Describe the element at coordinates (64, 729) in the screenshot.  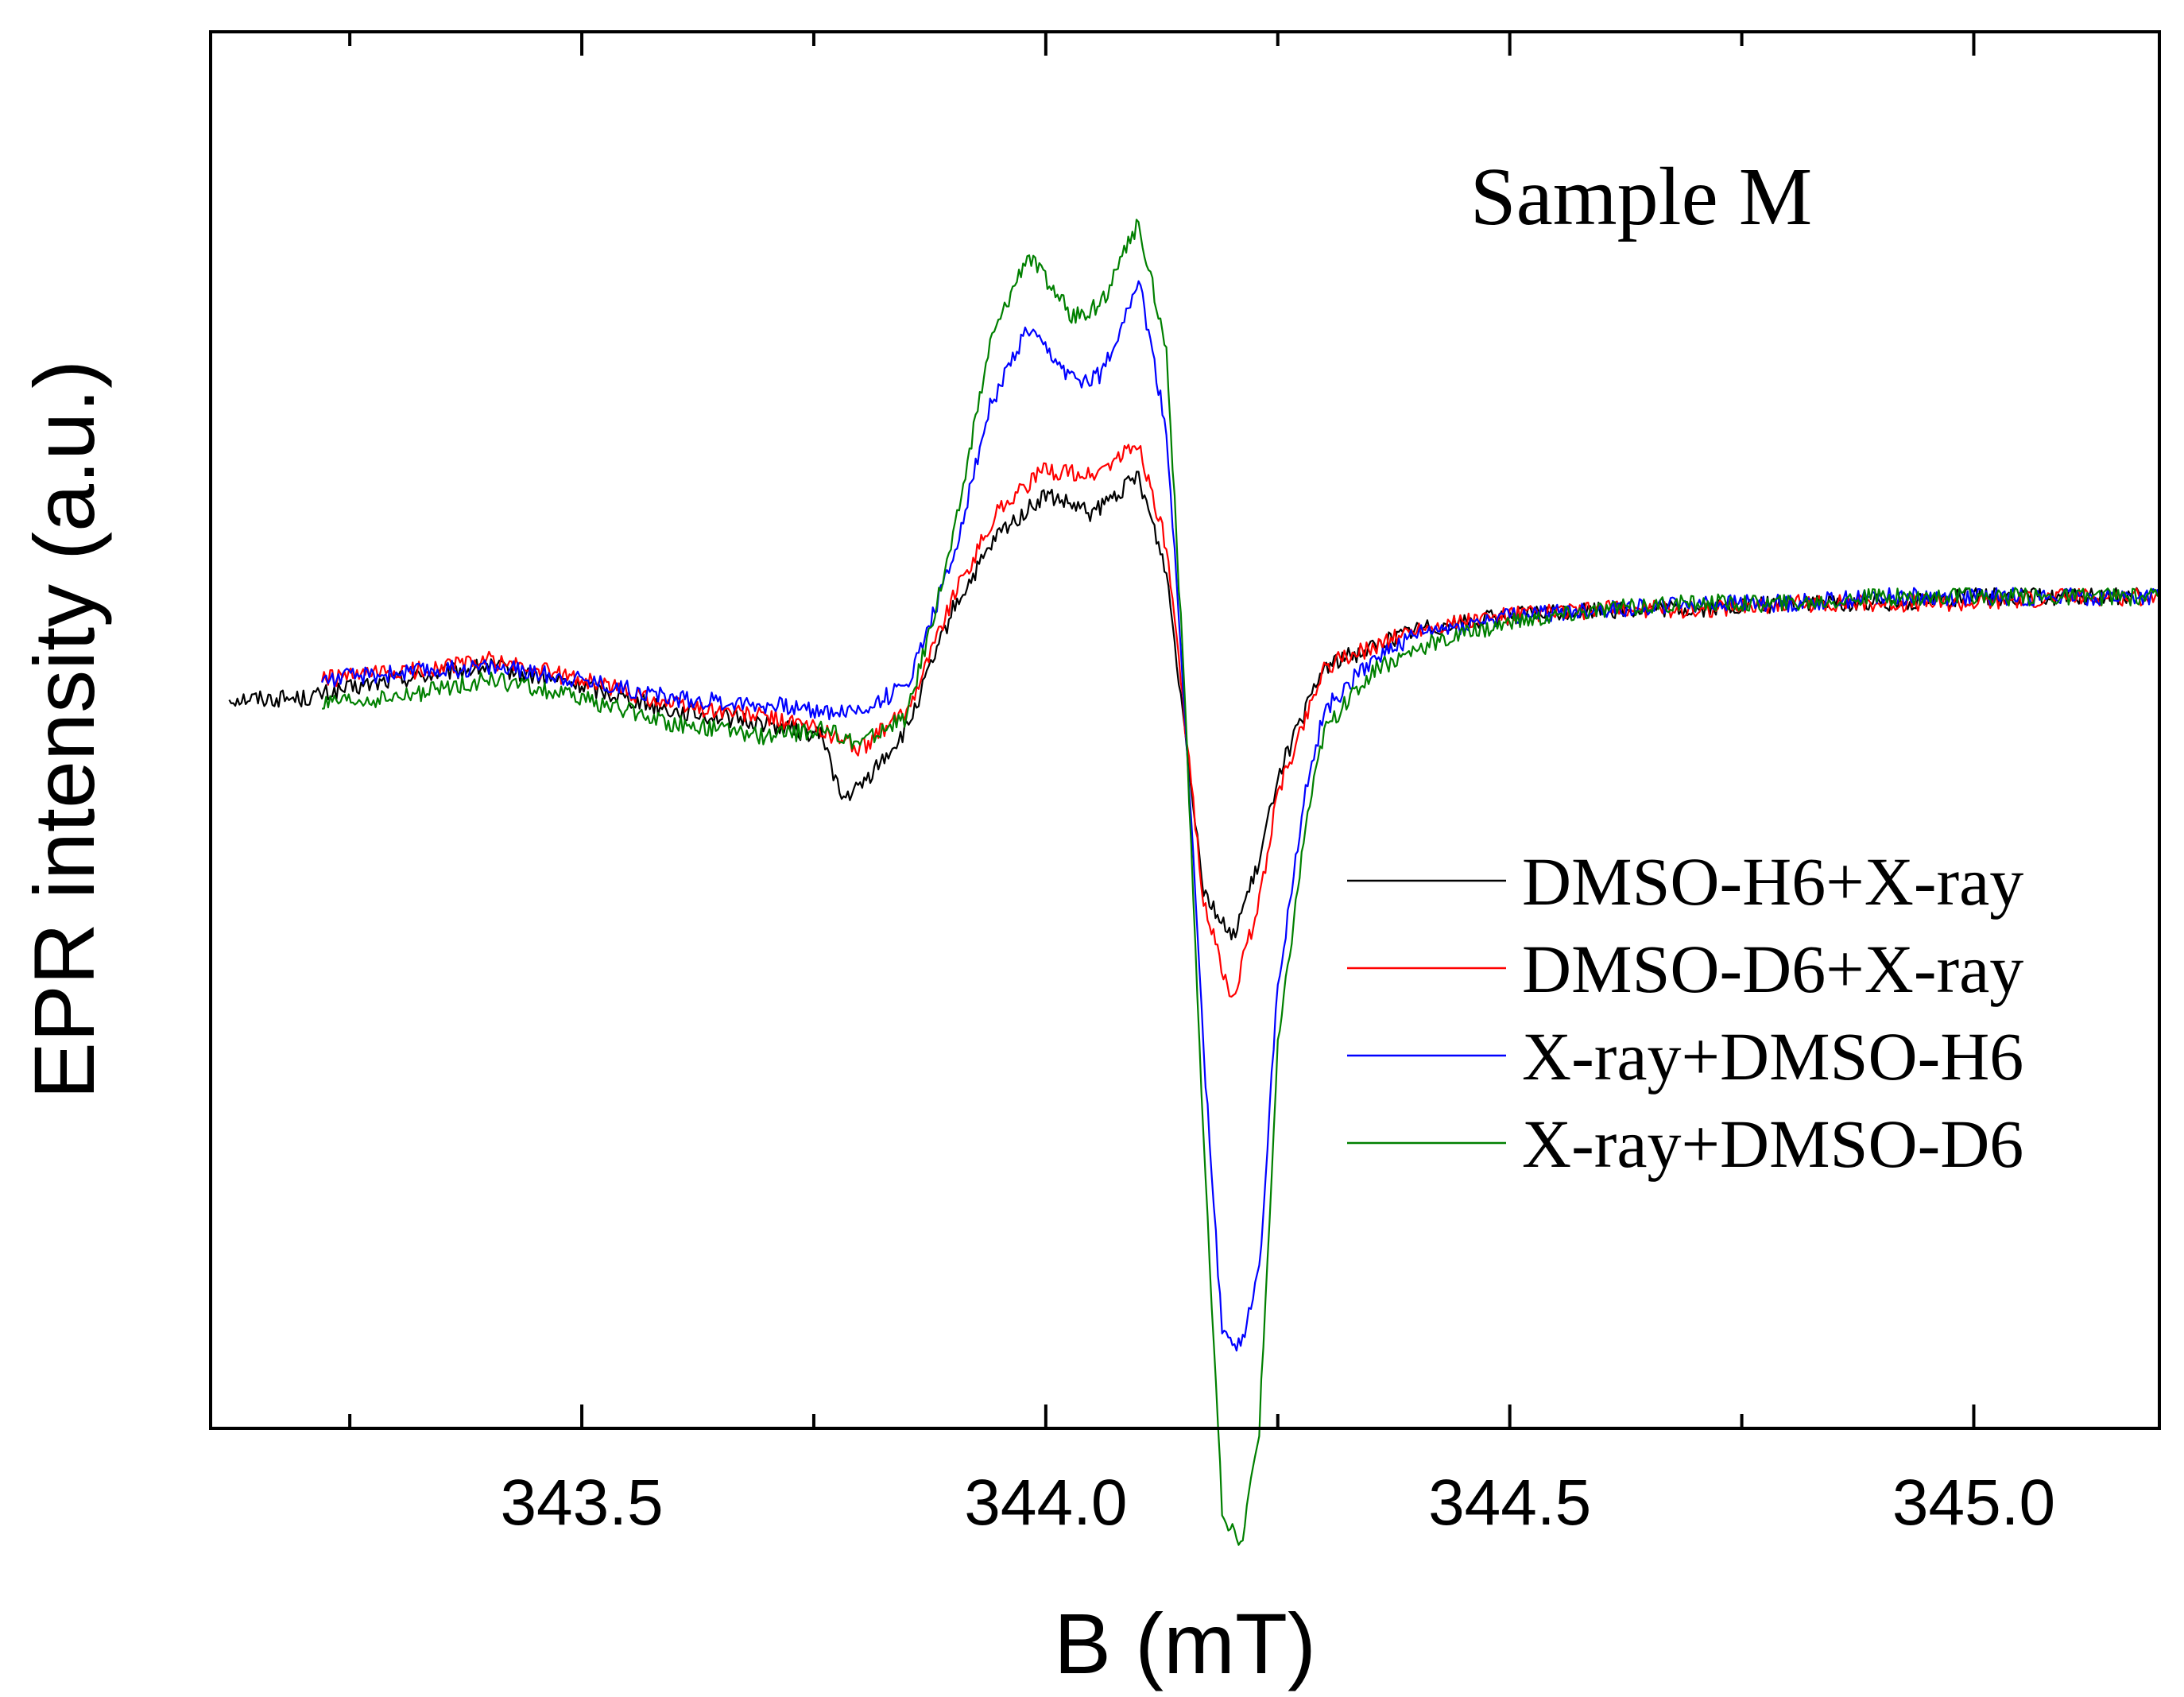
I see `y-axis-label: EPR intensity (a.u.)` at that location.